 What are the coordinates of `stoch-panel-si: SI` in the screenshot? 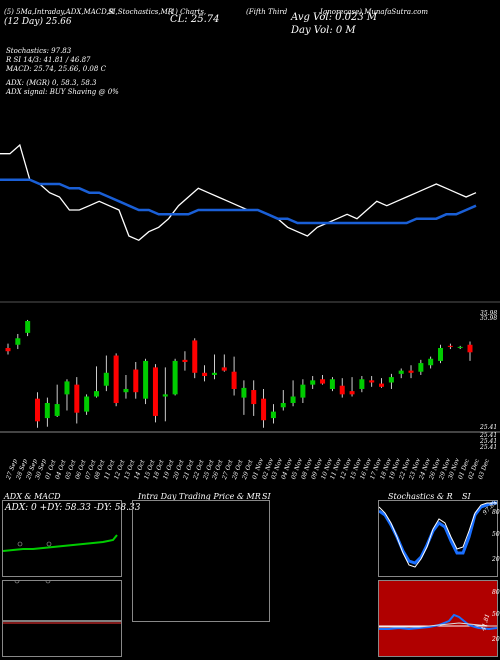 It's located at (466, 496).